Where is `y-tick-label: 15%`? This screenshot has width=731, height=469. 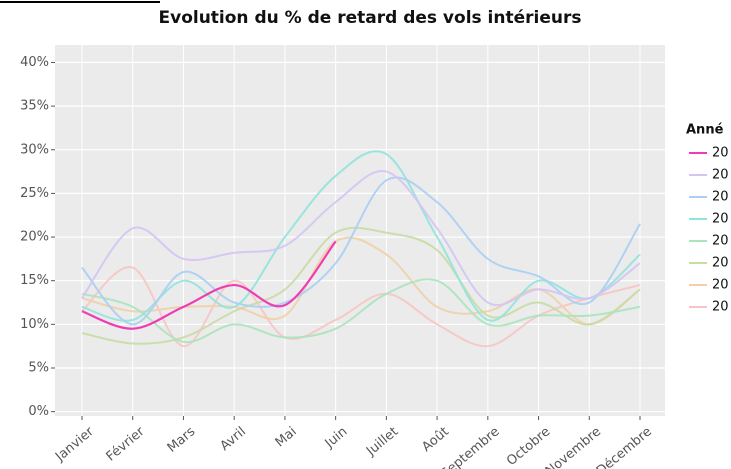 y-tick-label: 15% is located at coordinates (34, 280).